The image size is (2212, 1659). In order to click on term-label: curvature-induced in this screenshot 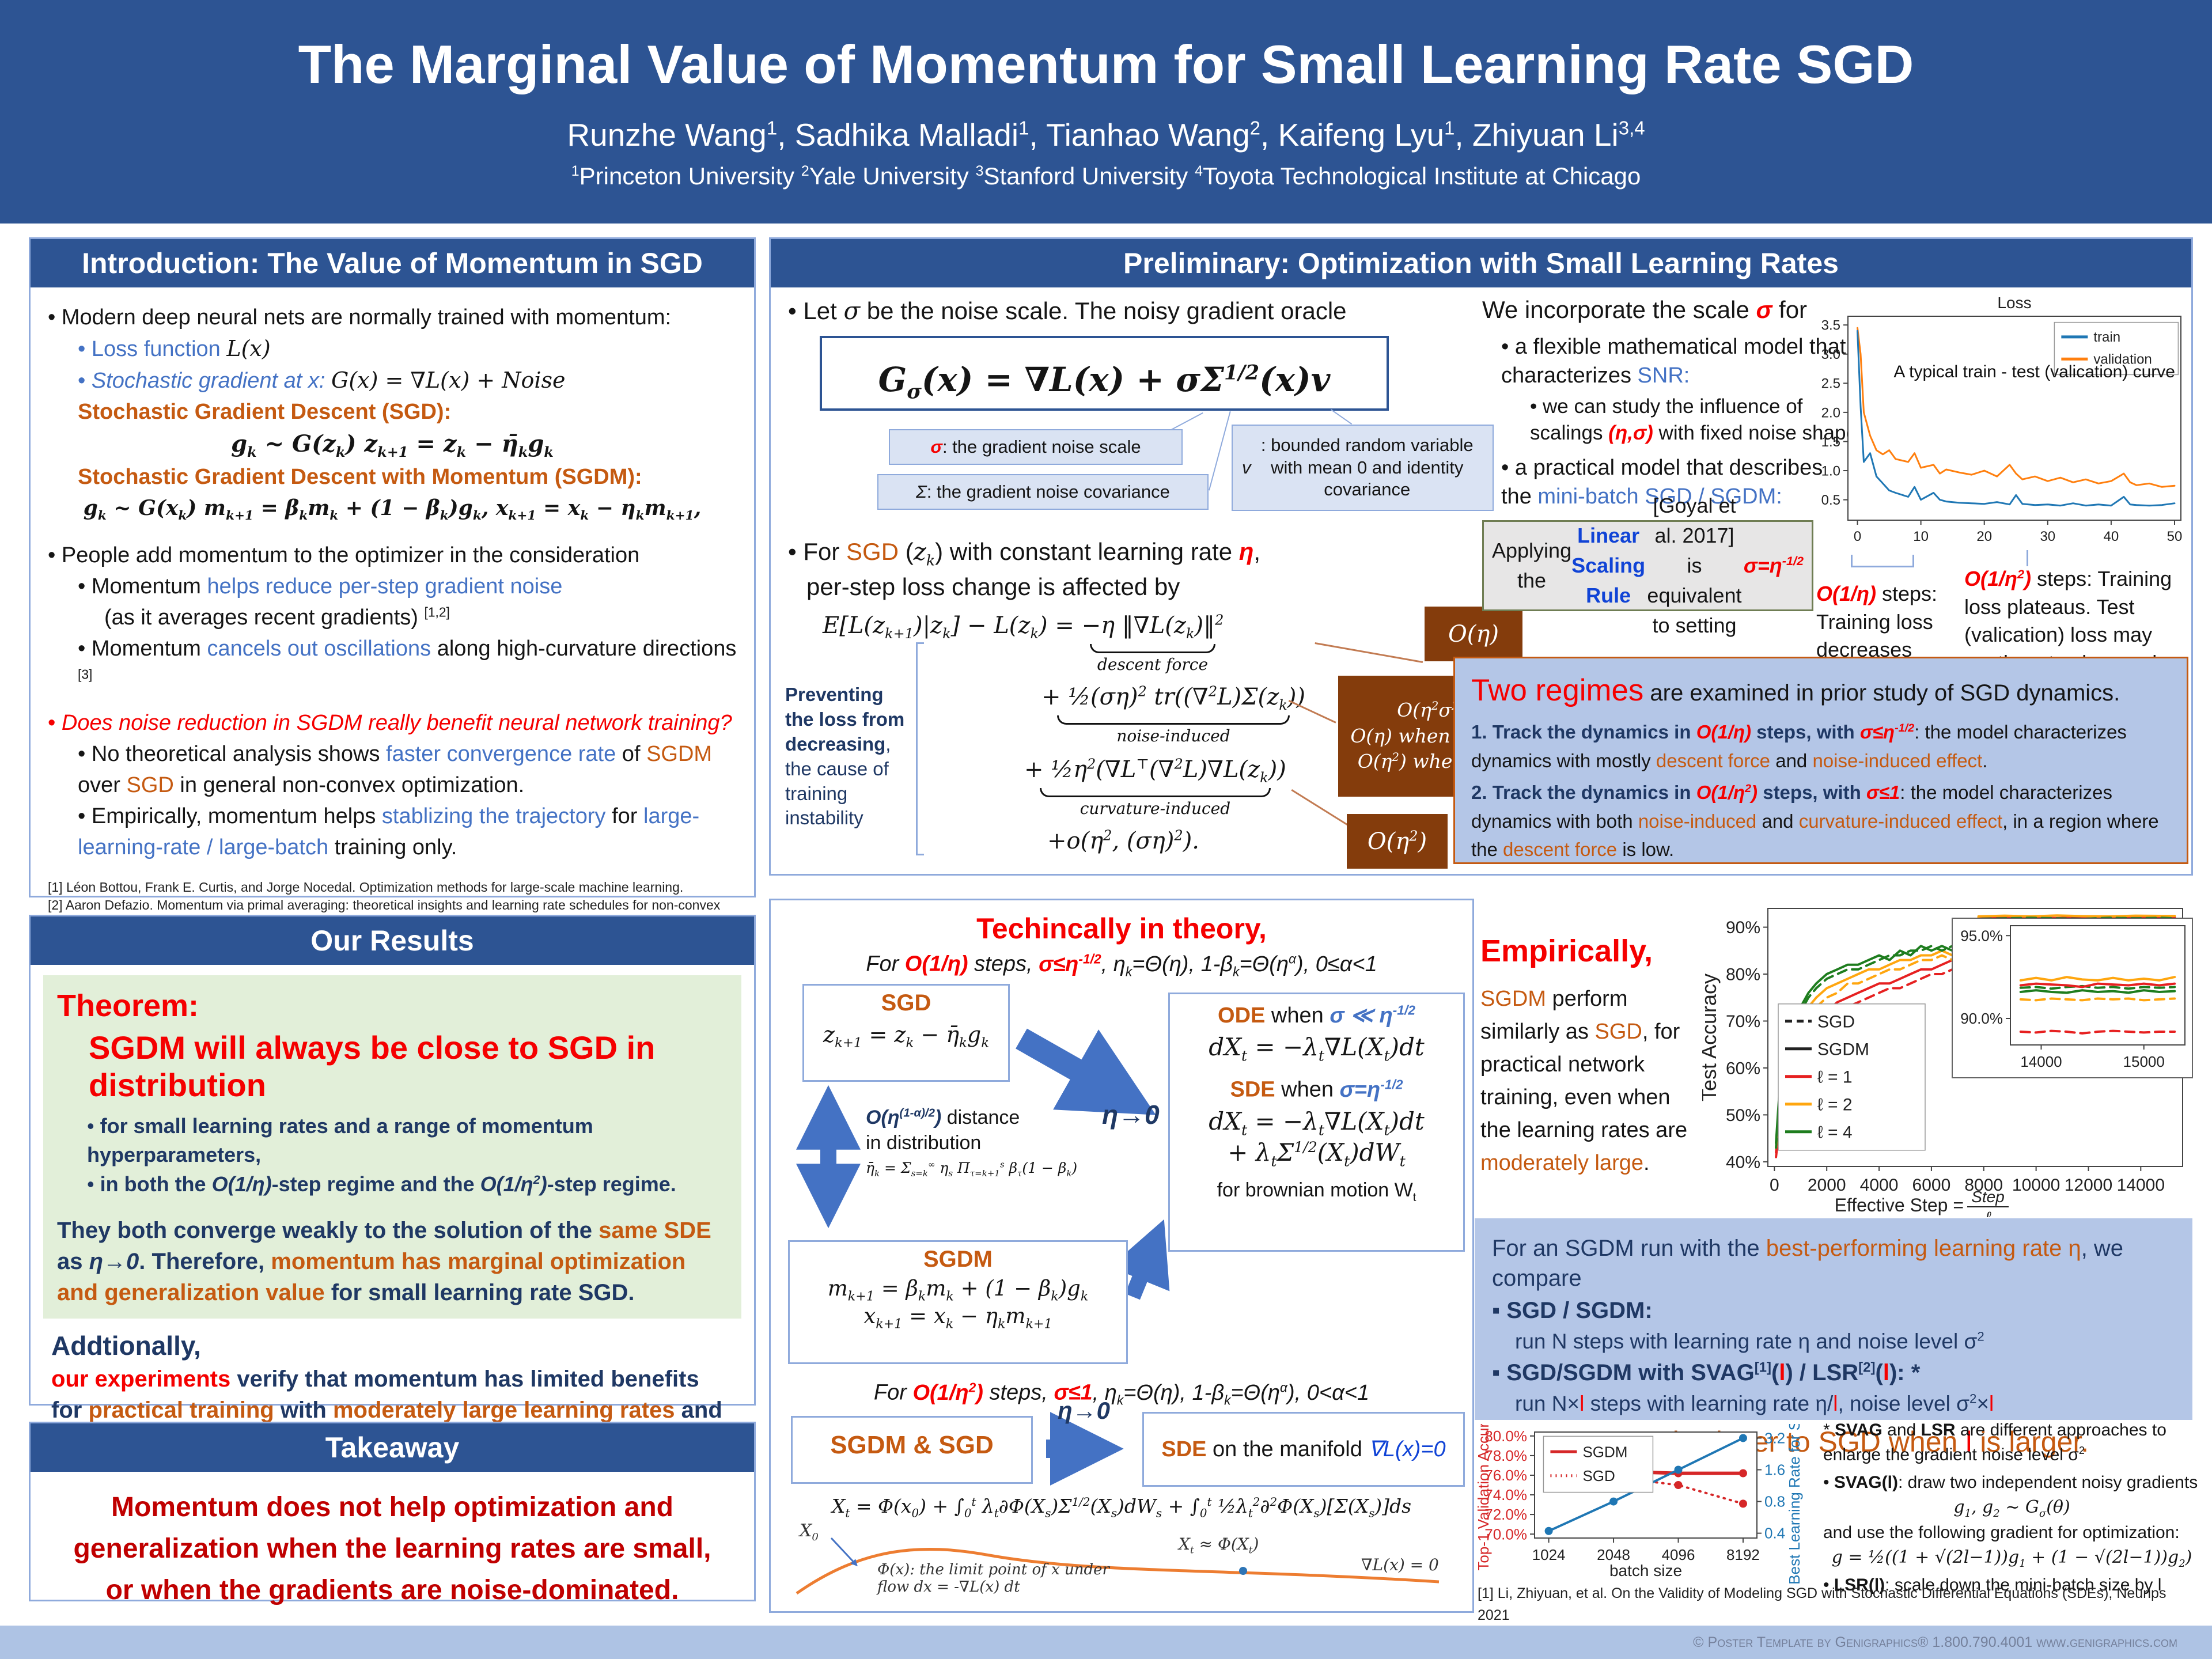, I will do `click(1155, 809)`.